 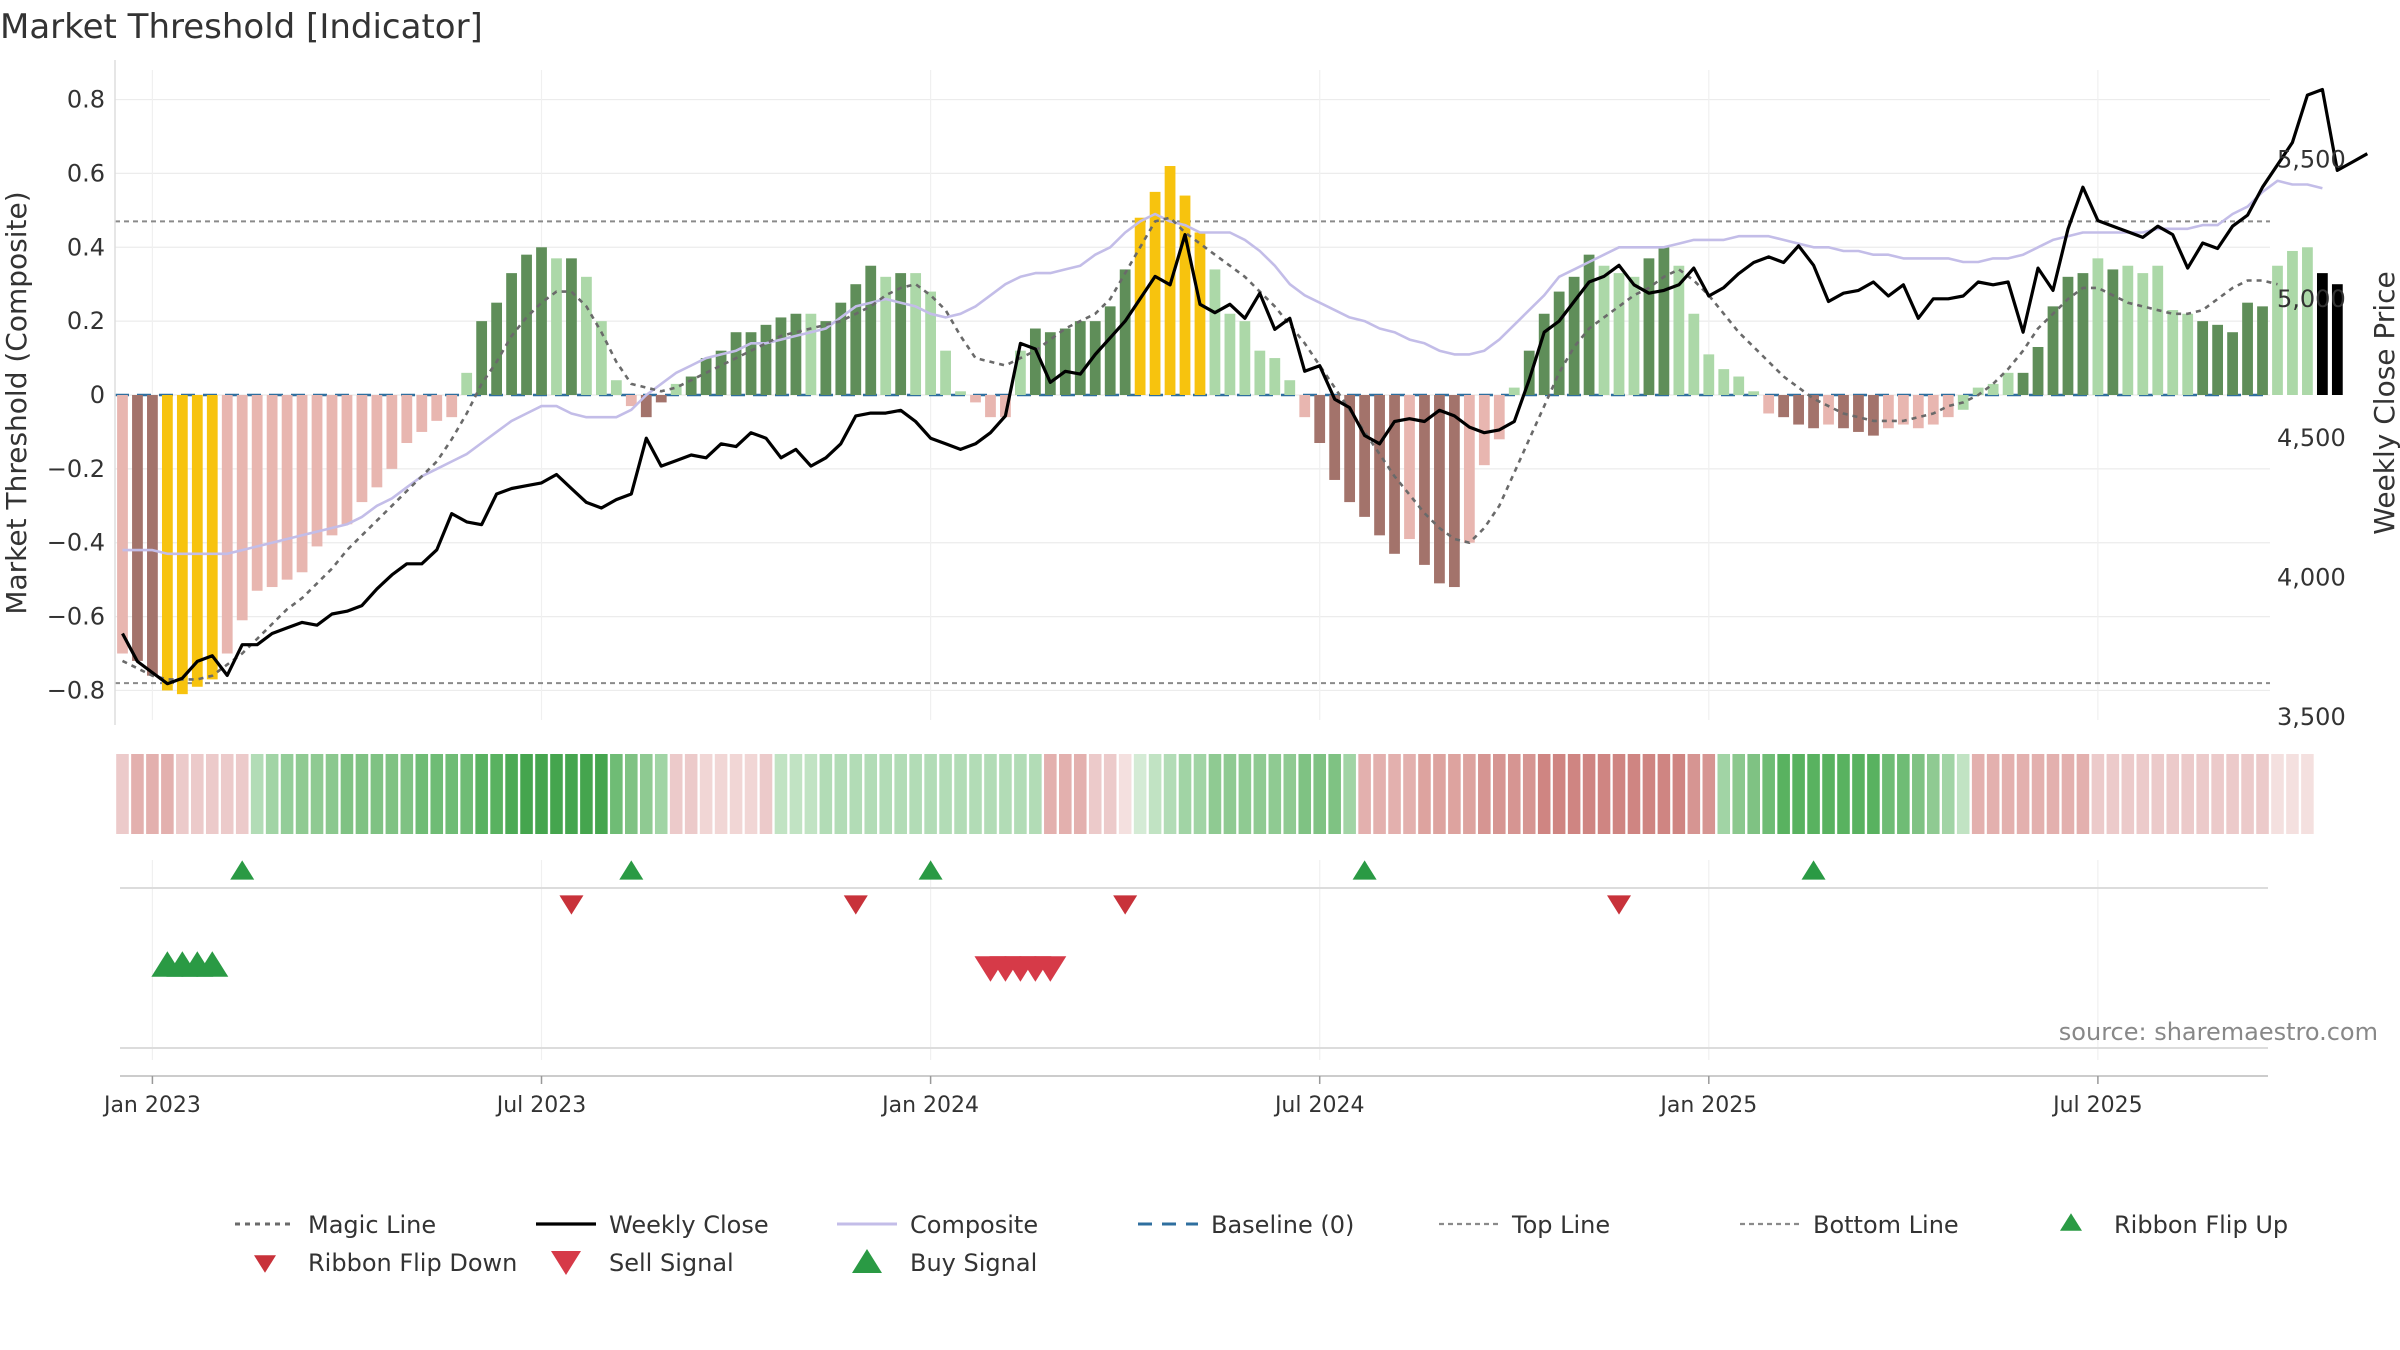 I want to click on legend-item-close: Weekly Close, so click(x=652, y=1225).